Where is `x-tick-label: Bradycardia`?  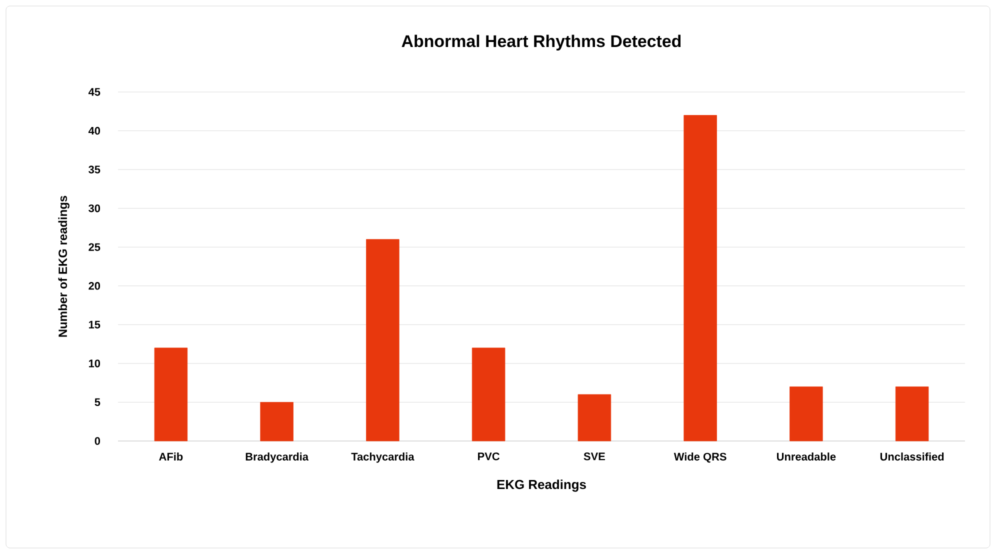 x-tick-label: Bradycardia is located at coordinates (277, 457).